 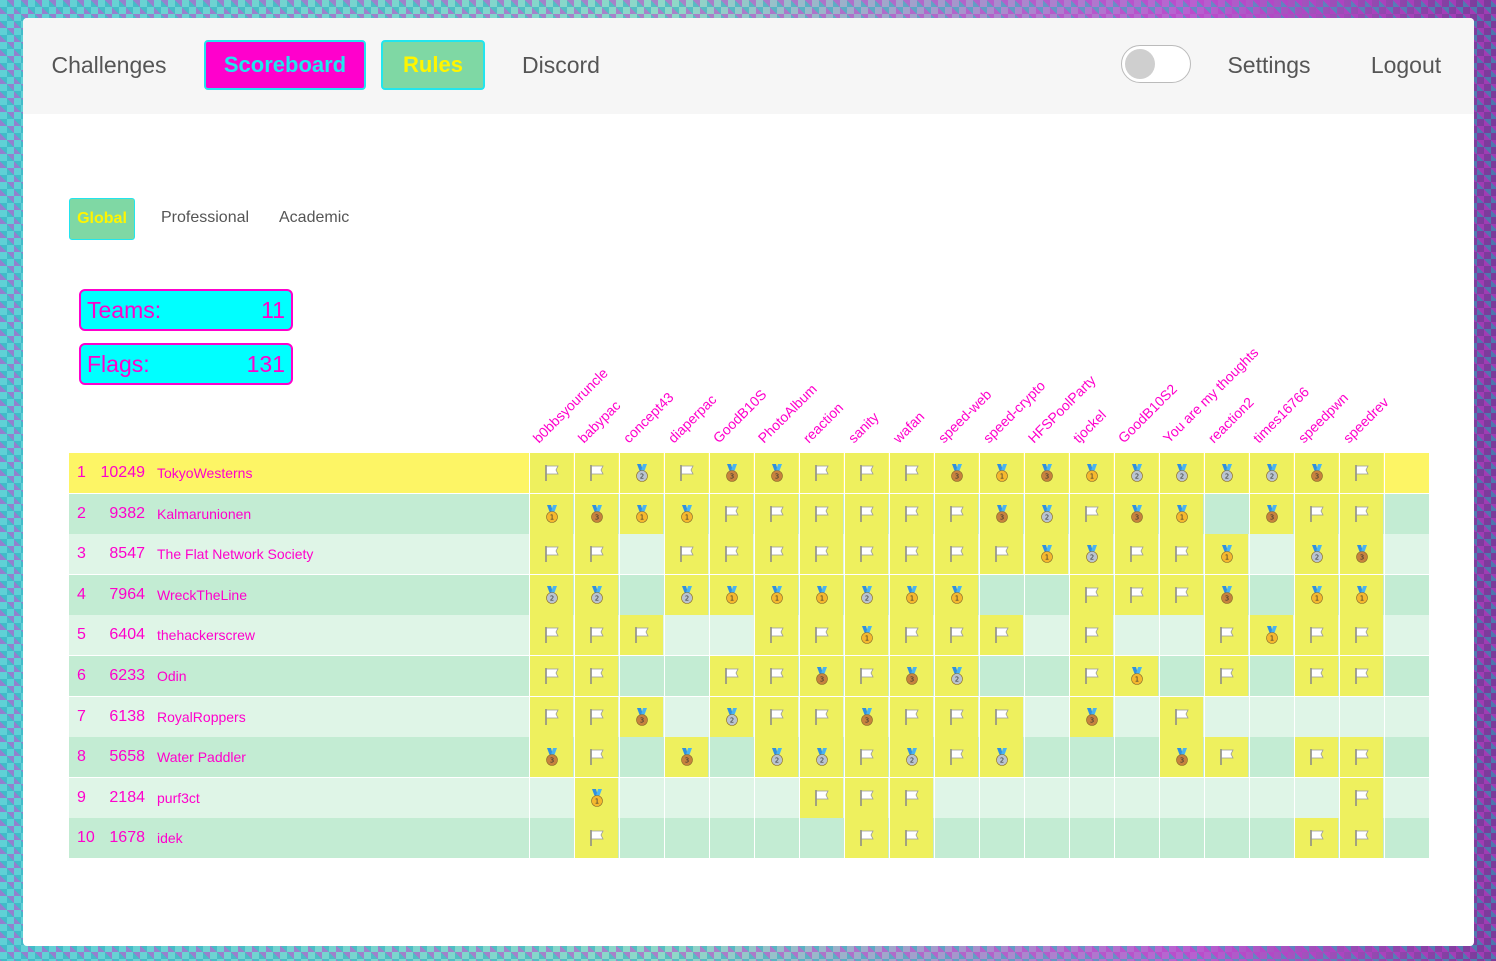 I want to click on tab-academic: Academic, so click(x=314, y=217).